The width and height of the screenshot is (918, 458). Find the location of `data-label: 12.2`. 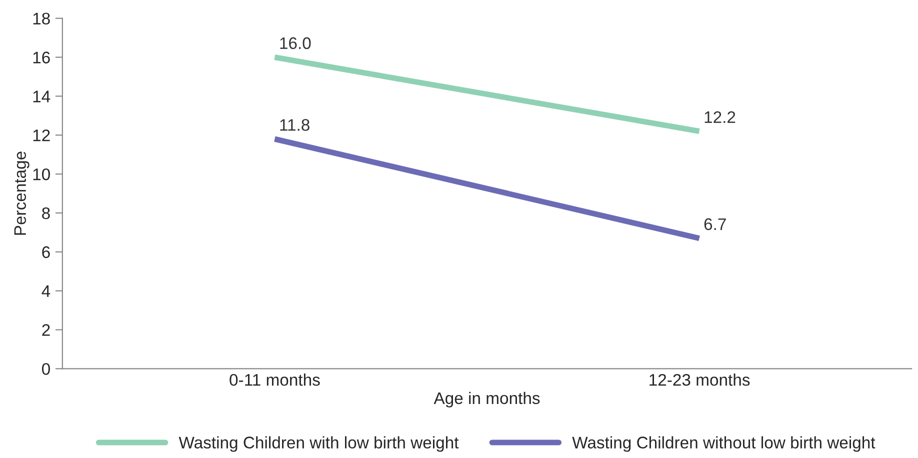

data-label: 12.2 is located at coordinates (720, 117).